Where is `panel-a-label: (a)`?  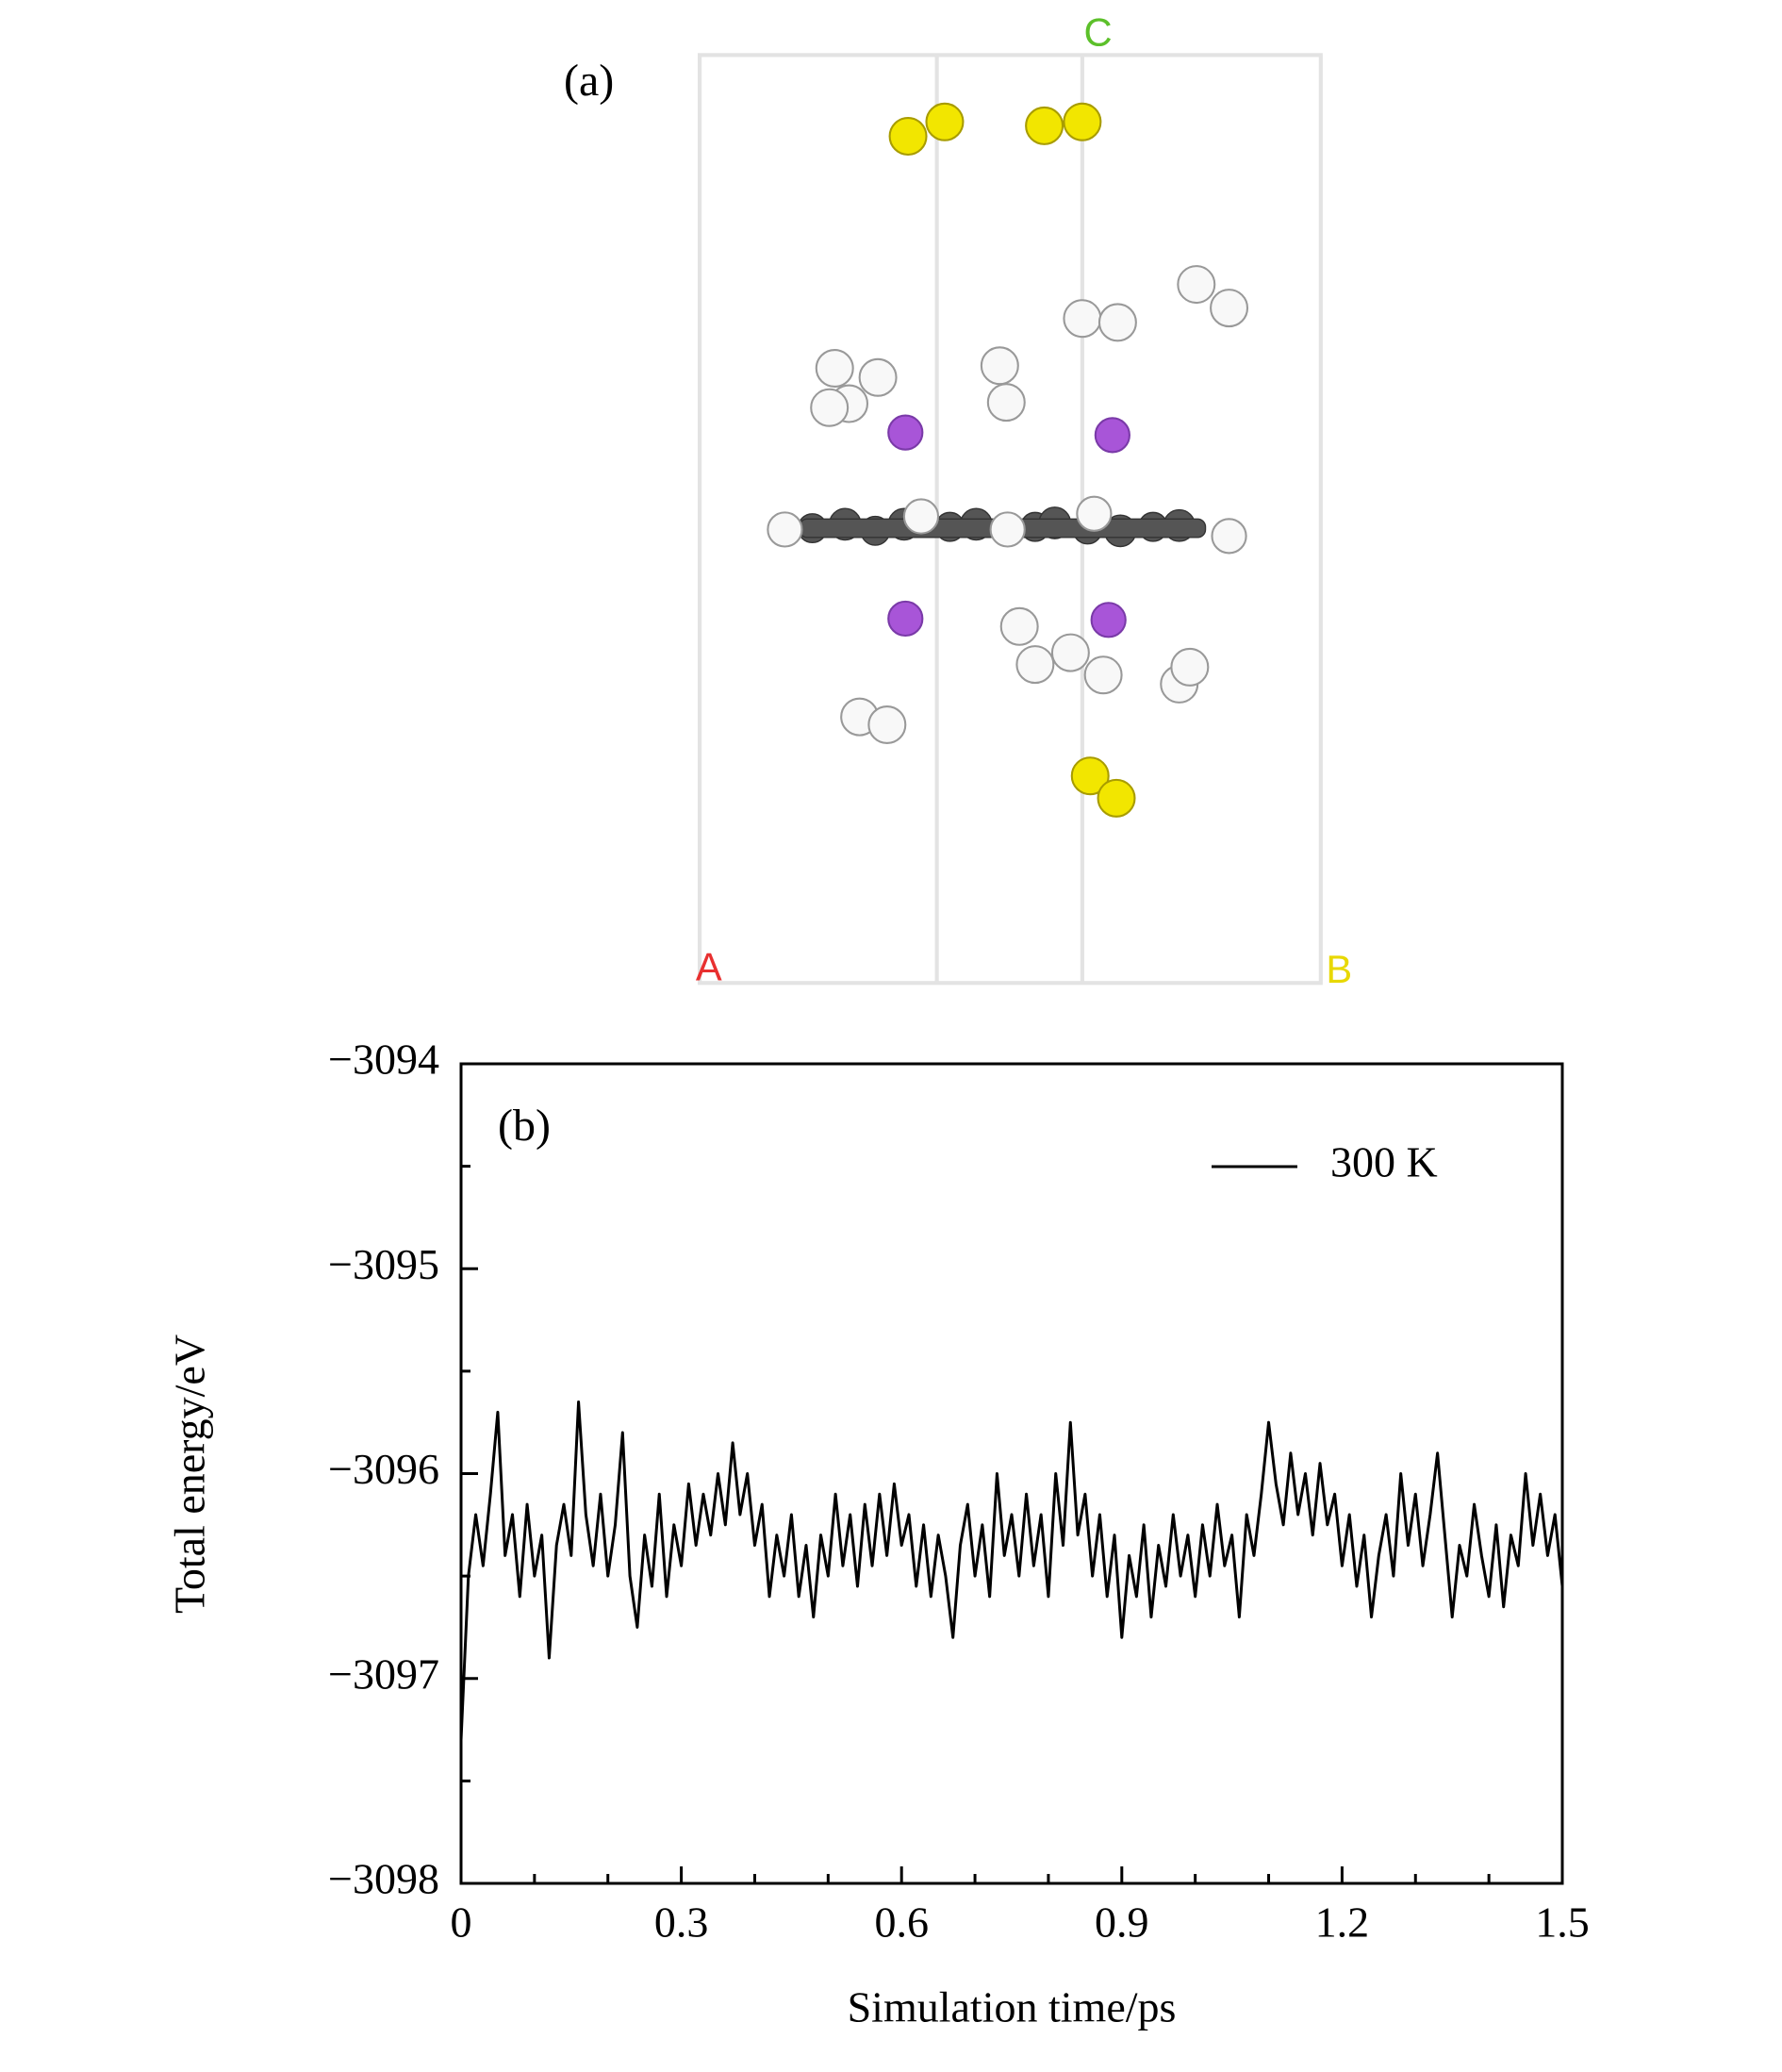 panel-a-label: (a) is located at coordinates (589, 81).